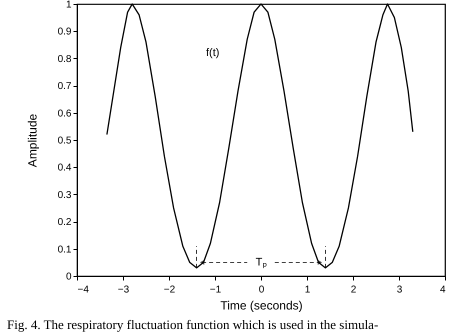 Image resolution: width=474 pixels, height=333 pixels. I want to click on y-tick-label: 1, so click(69, 5).